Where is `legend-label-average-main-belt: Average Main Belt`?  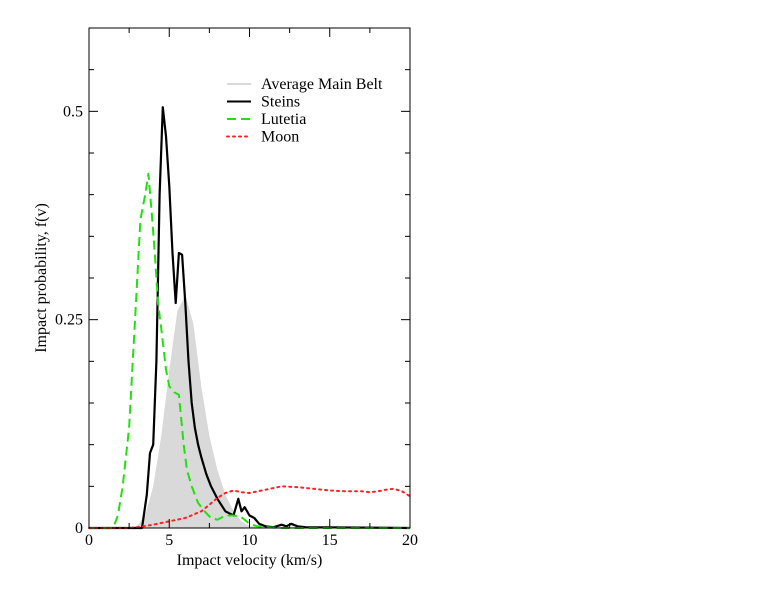
legend-label-average-main-belt: Average Main Belt is located at coordinates (322, 84).